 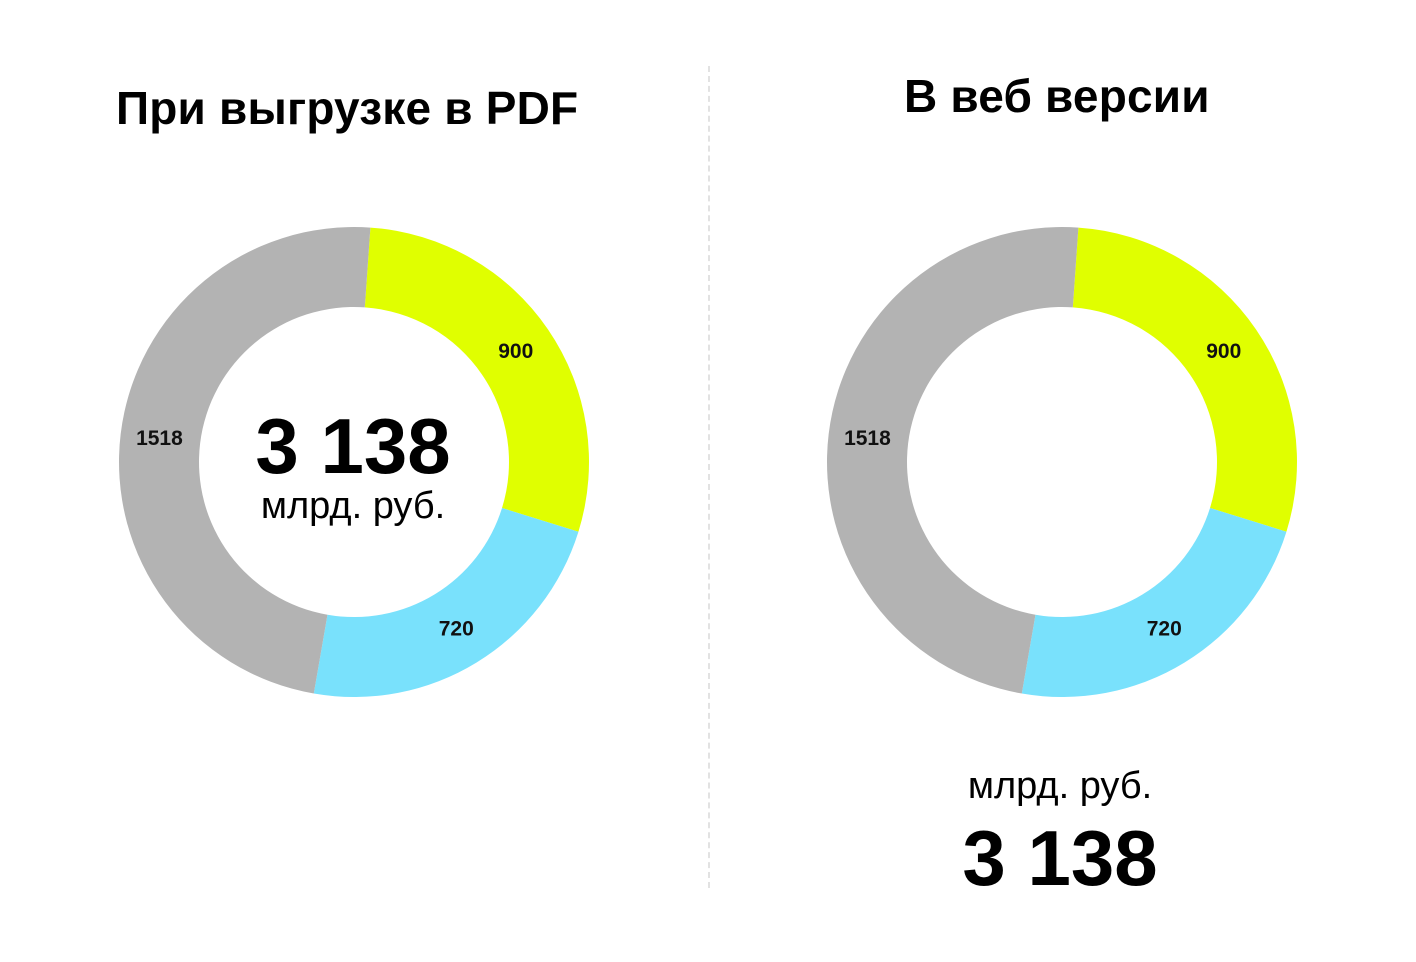 What do you see at coordinates (1057, 96) in the screenshot?
I see `chart-title: В веб версии` at bounding box center [1057, 96].